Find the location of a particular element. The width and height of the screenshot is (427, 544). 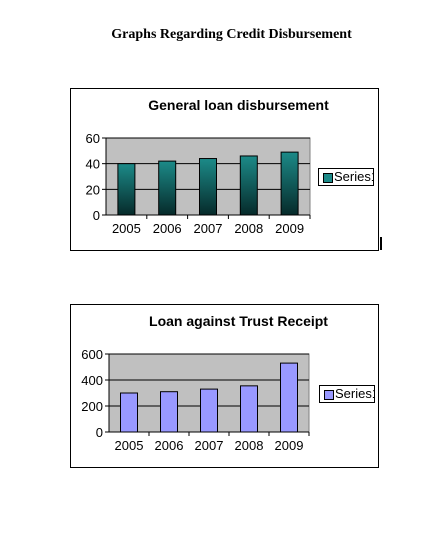

chart-plot: 0 20 40 60 2005 2006 2007 2008 2009 is located at coordinates (198, 183).